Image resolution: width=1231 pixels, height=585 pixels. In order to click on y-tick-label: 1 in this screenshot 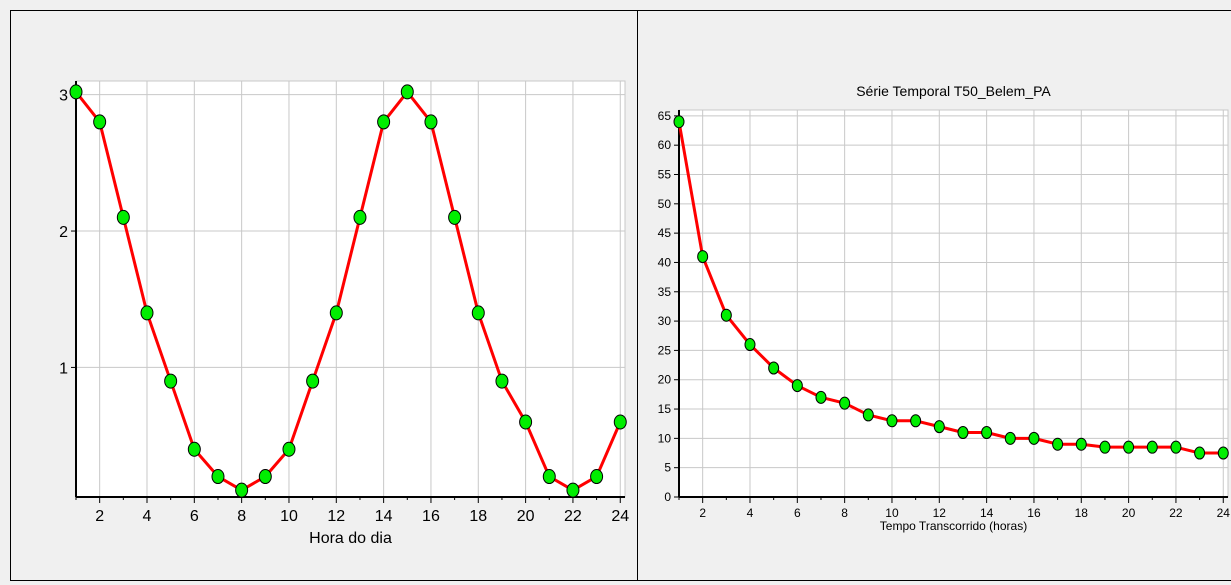, I will do `click(63, 368)`.